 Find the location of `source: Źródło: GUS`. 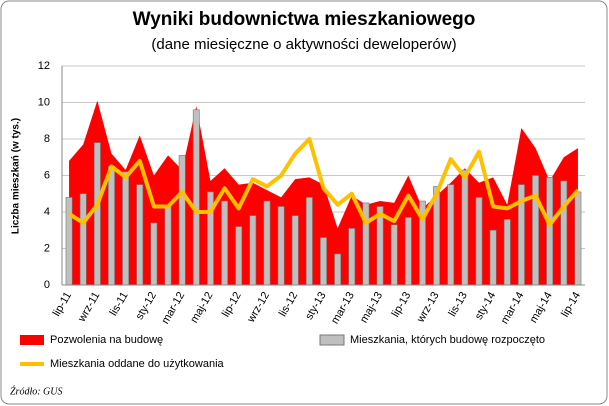

source: Źródło: GUS is located at coordinates (36, 391).